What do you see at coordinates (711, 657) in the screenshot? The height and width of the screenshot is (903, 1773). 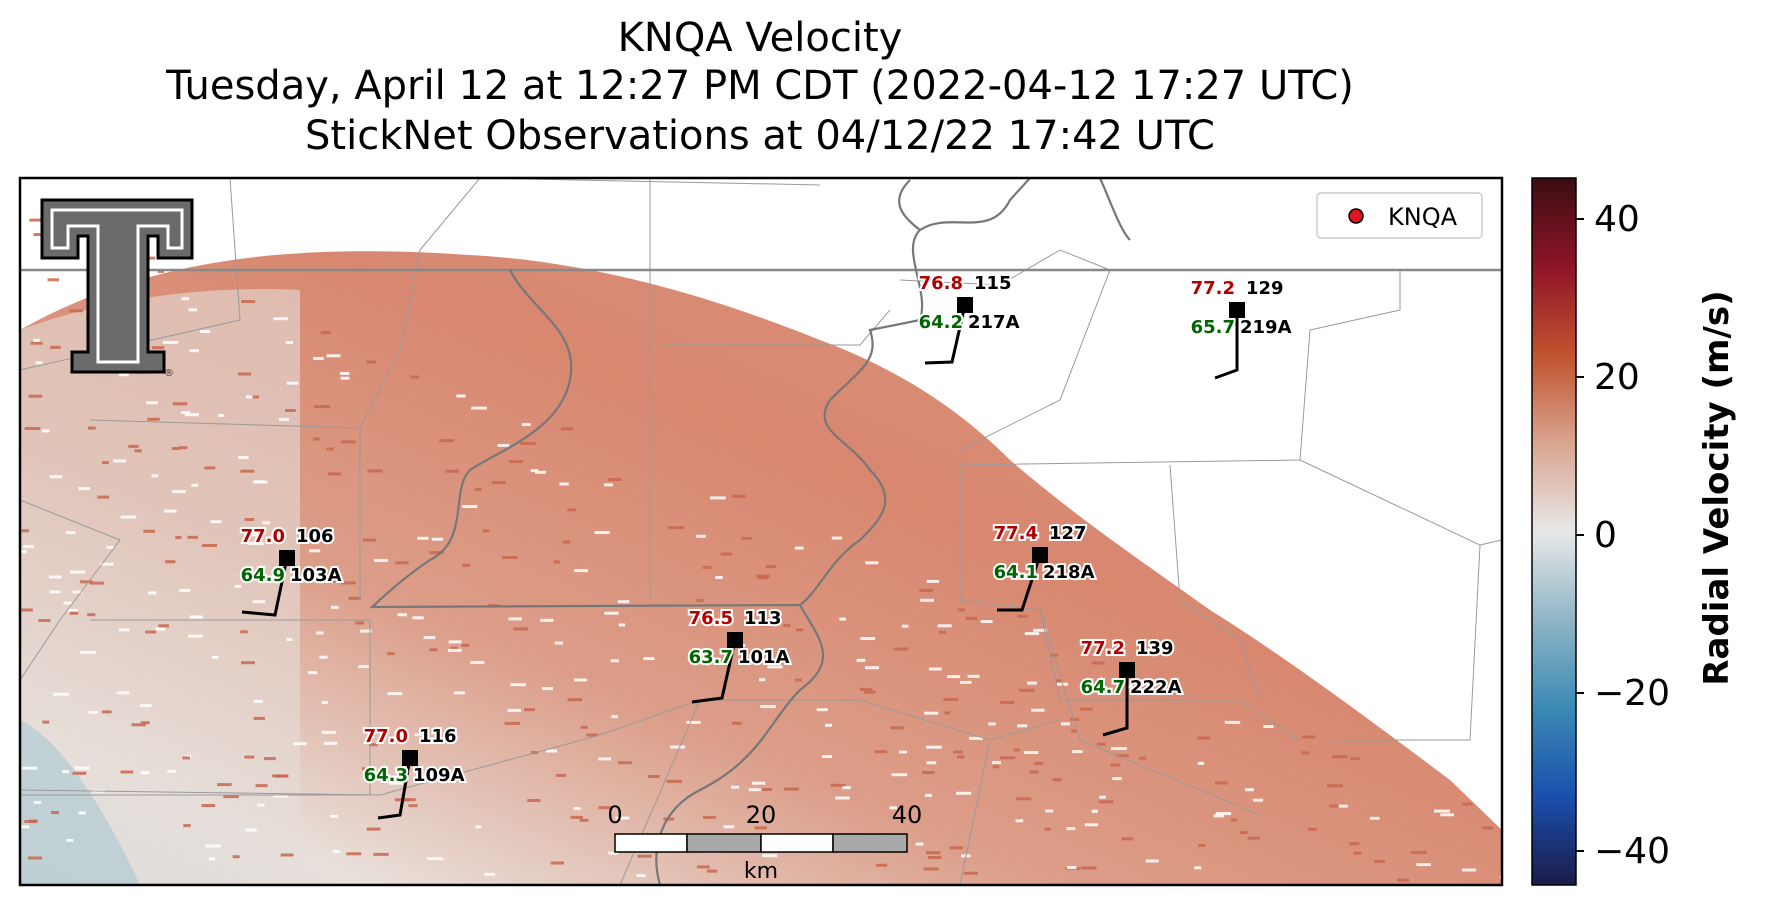 I see `station-dewpoint: 63.7` at bounding box center [711, 657].